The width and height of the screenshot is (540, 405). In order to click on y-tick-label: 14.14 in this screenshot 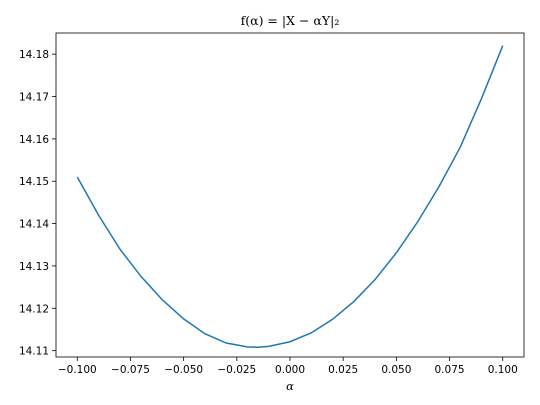, I will do `click(34, 225)`.